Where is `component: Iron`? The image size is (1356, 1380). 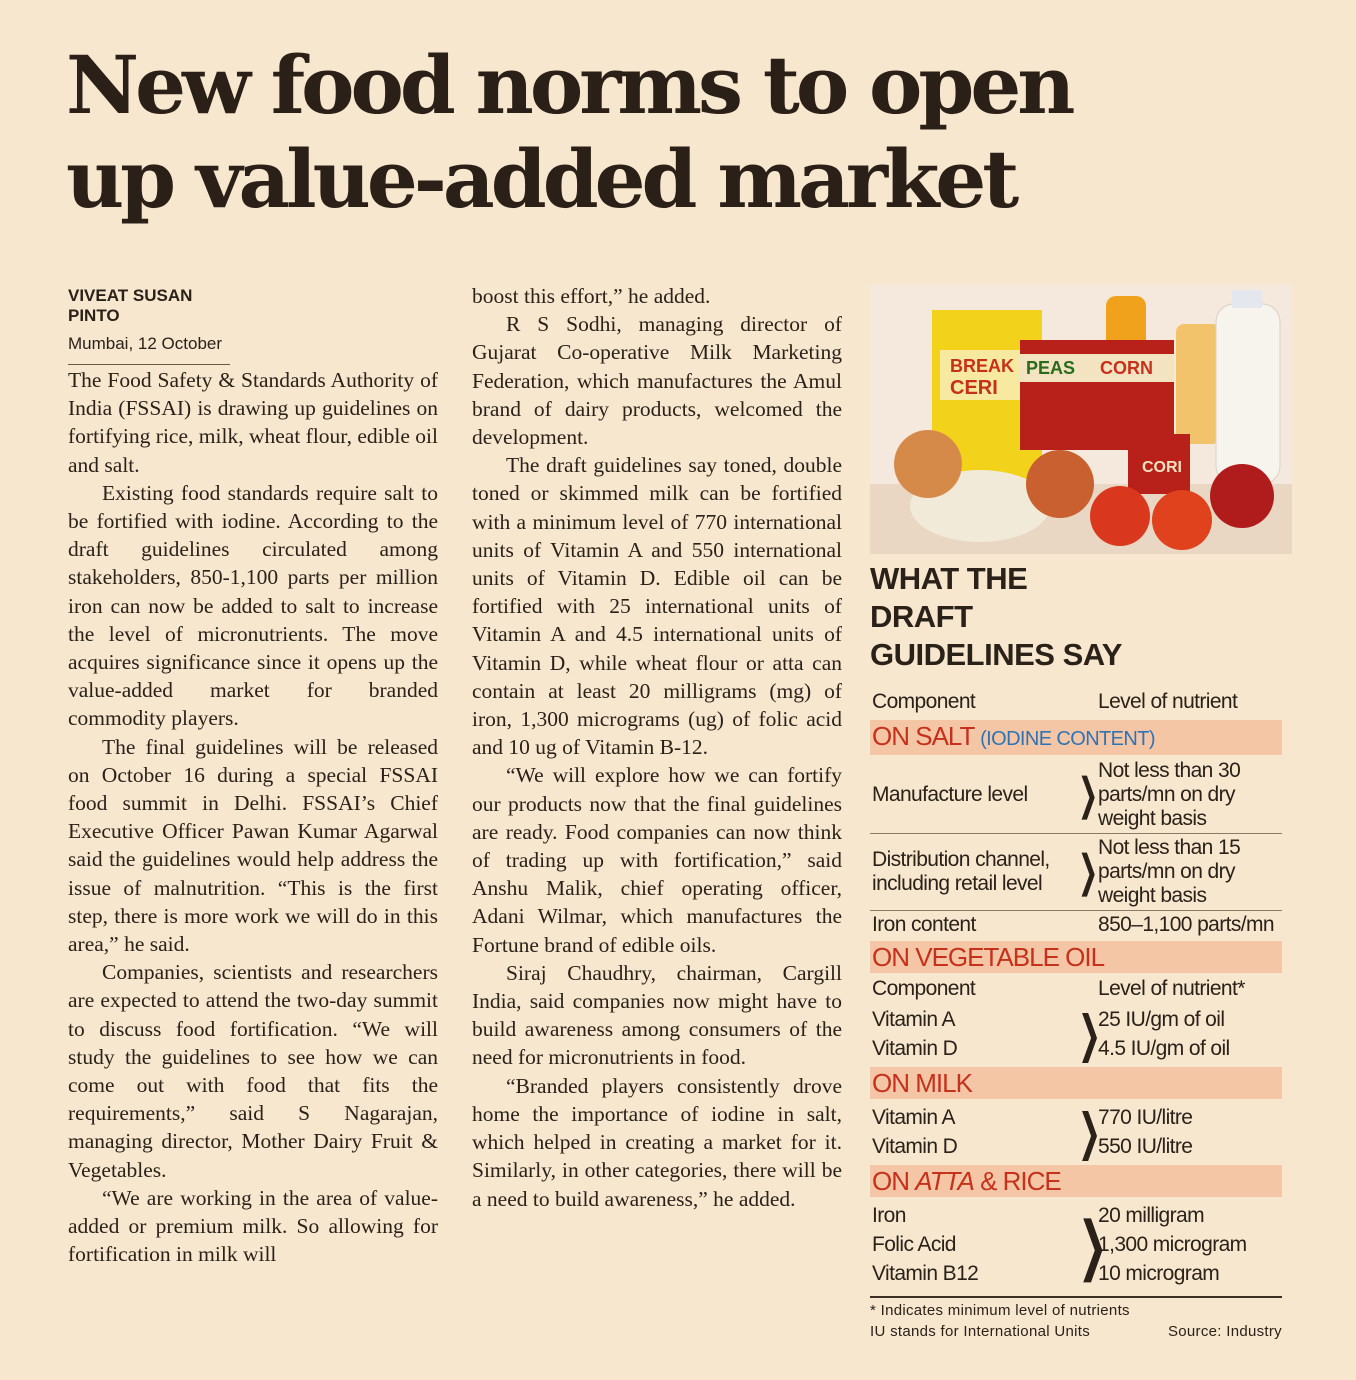 component: Iron is located at coordinates (889, 1215).